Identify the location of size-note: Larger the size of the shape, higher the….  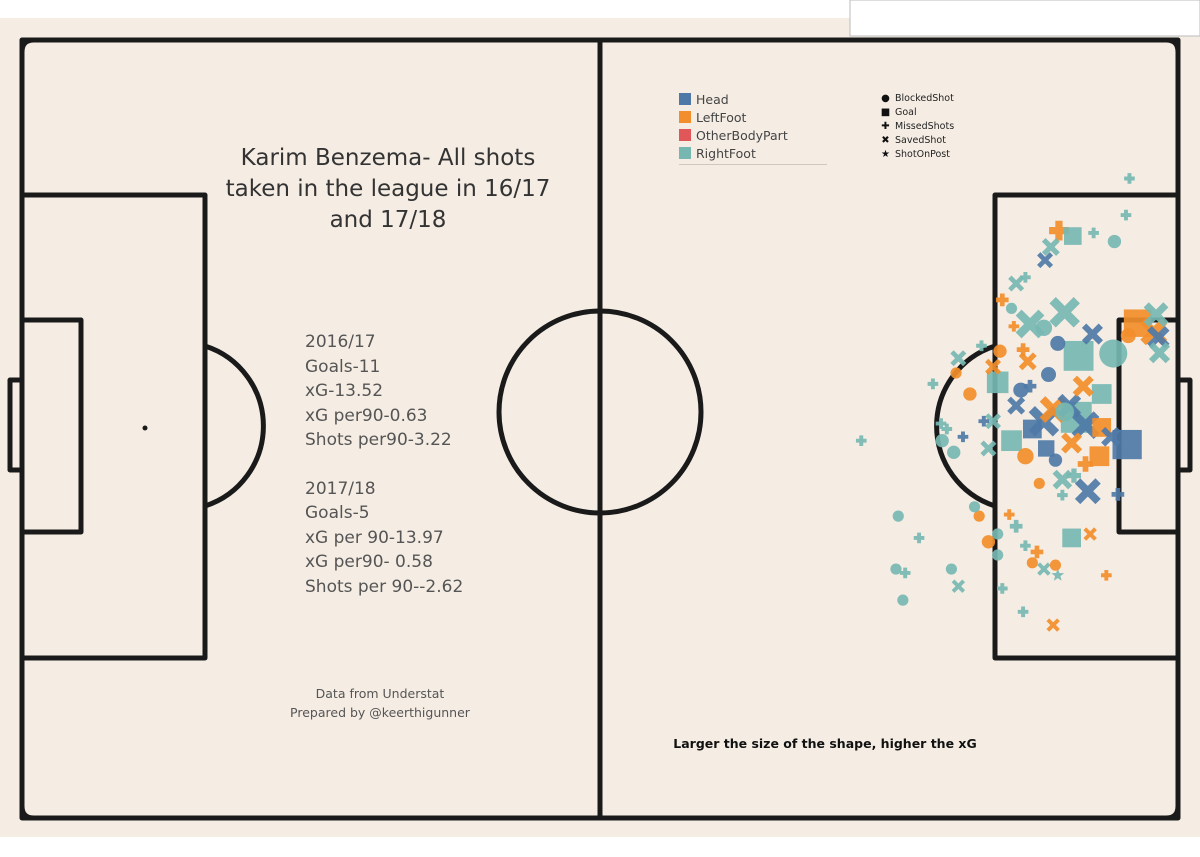
(825, 743).